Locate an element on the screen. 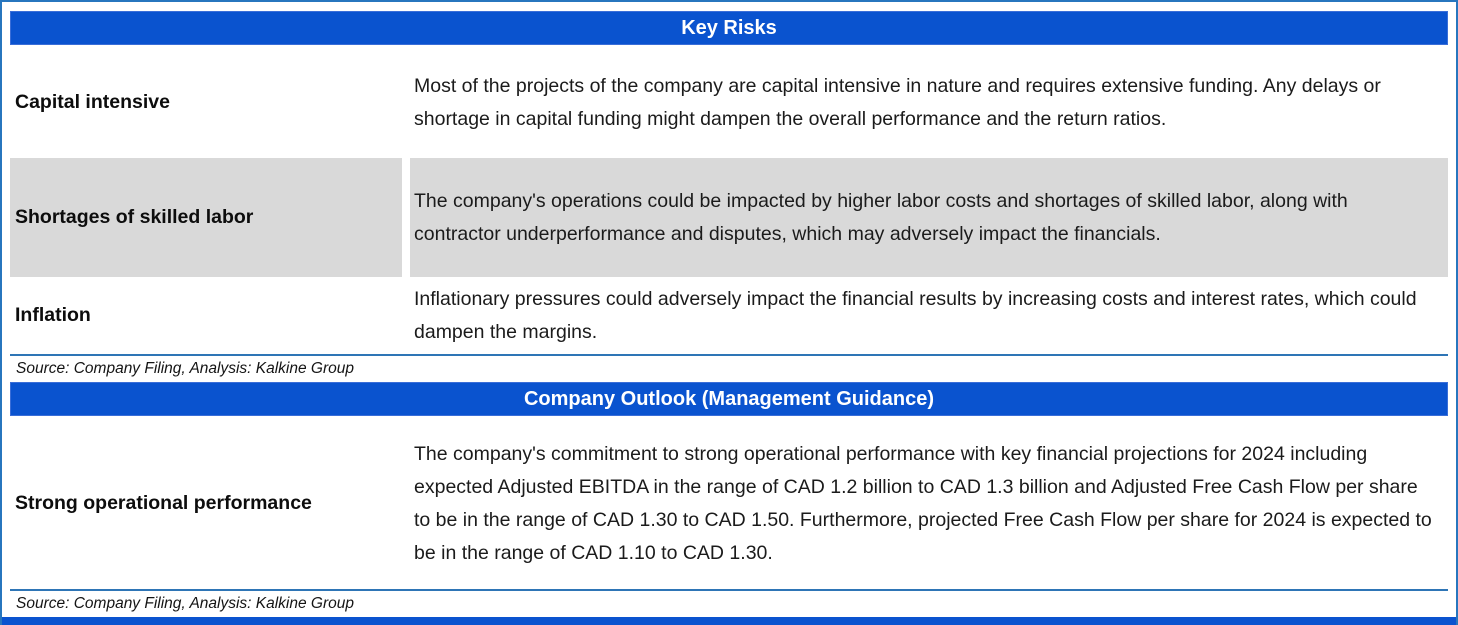  company-outlook-title: Company Outlook (Management Guidance) is located at coordinates (729, 398).